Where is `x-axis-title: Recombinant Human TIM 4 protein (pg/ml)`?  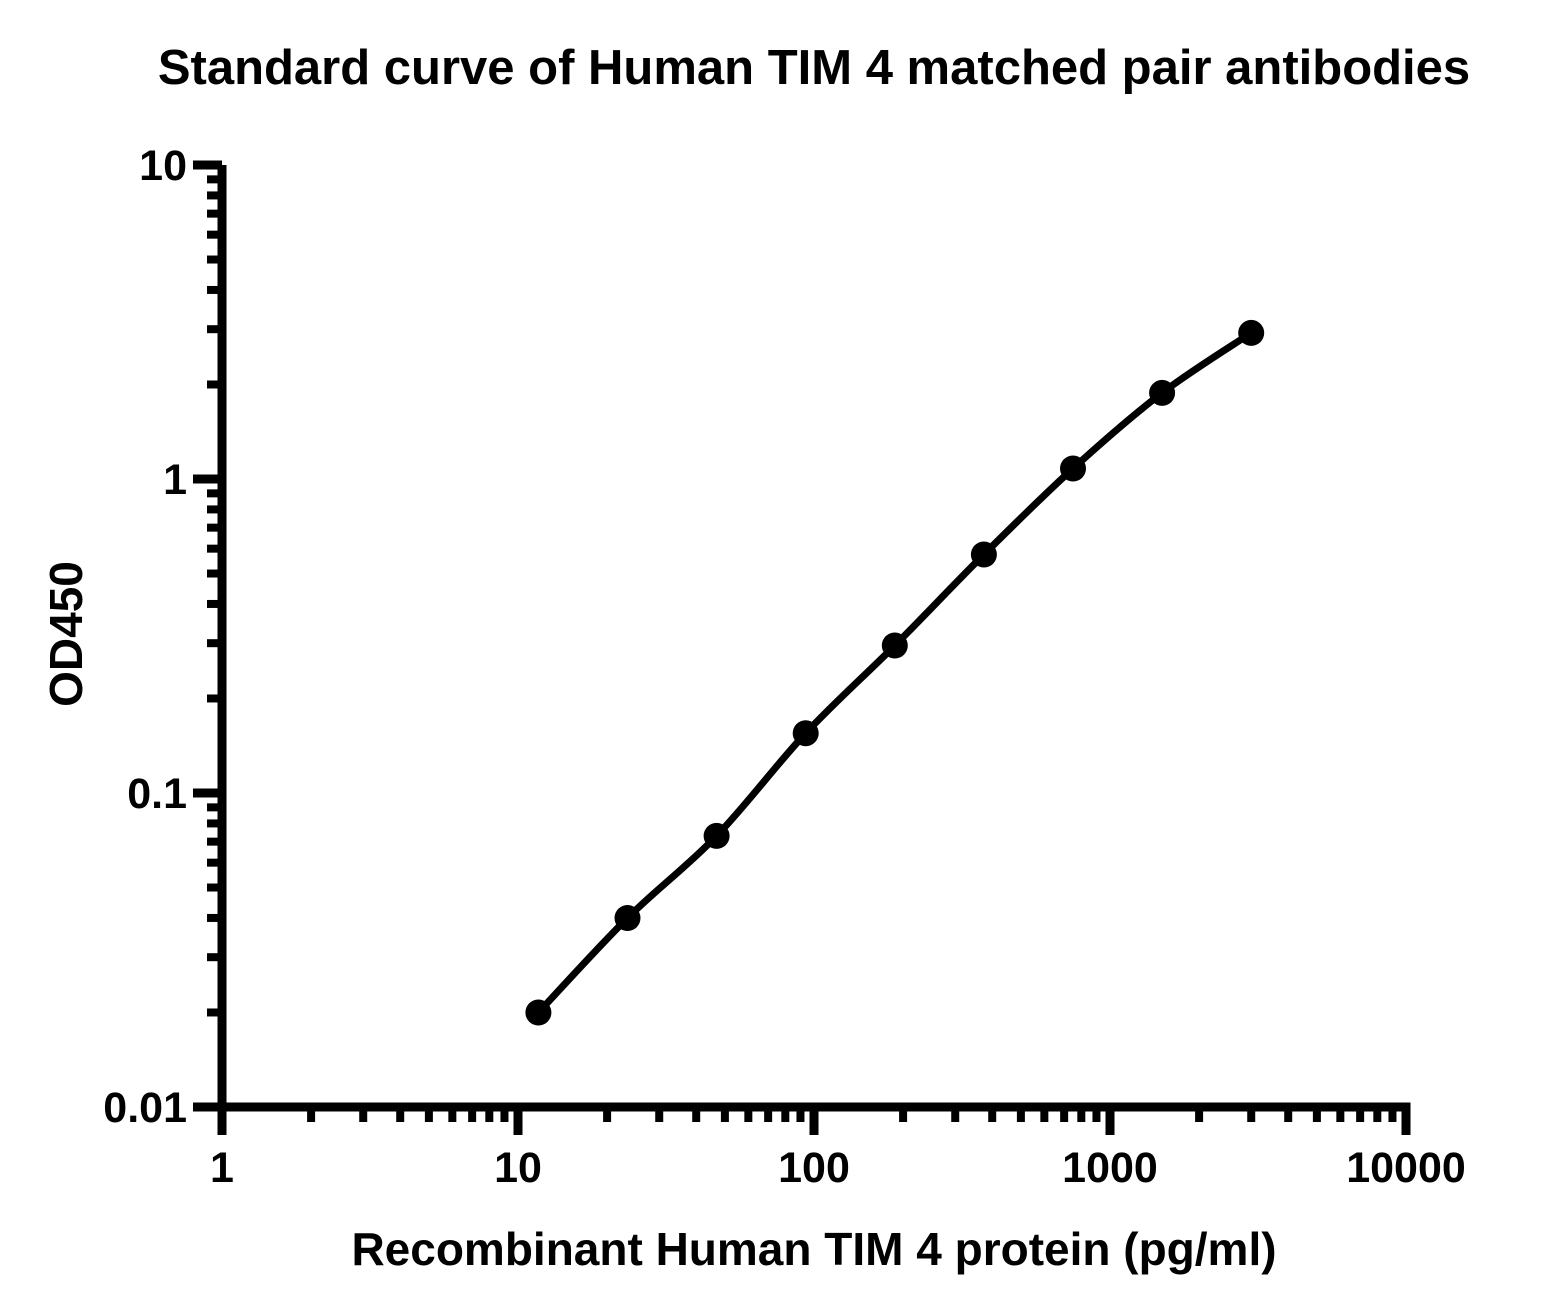 x-axis-title: Recombinant Human TIM 4 protein (pg/ml) is located at coordinates (814, 1249).